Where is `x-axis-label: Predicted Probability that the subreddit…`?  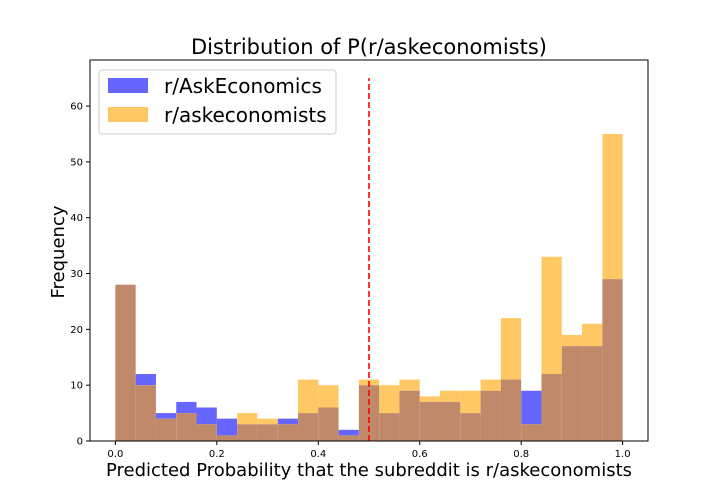 x-axis-label: Predicted Probability that the subreddit… is located at coordinates (369, 470).